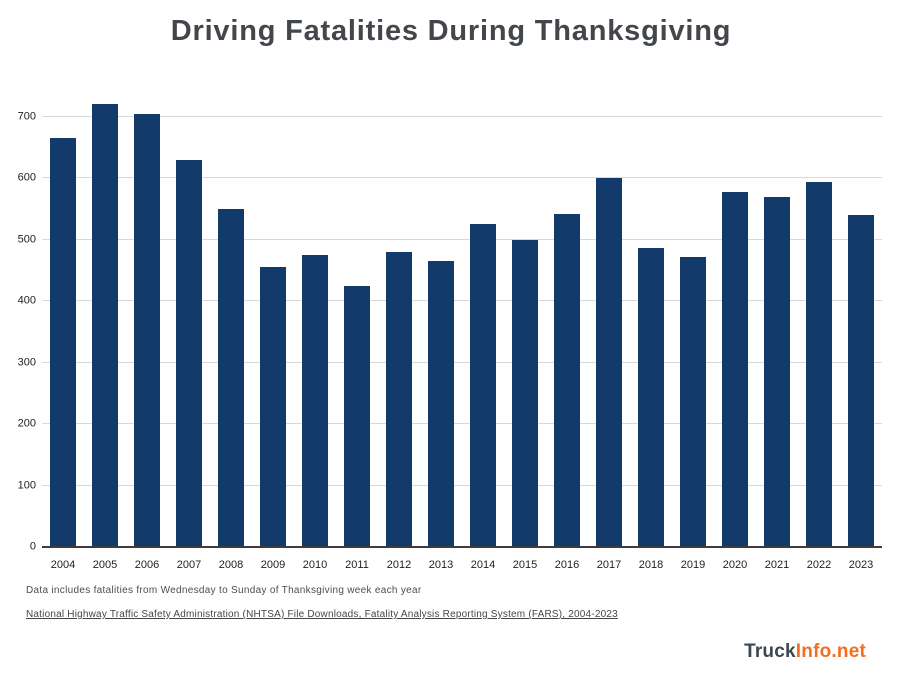  What do you see at coordinates (26, 239) in the screenshot?
I see `y-tick-label: 500` at bounding box center [26, 239].